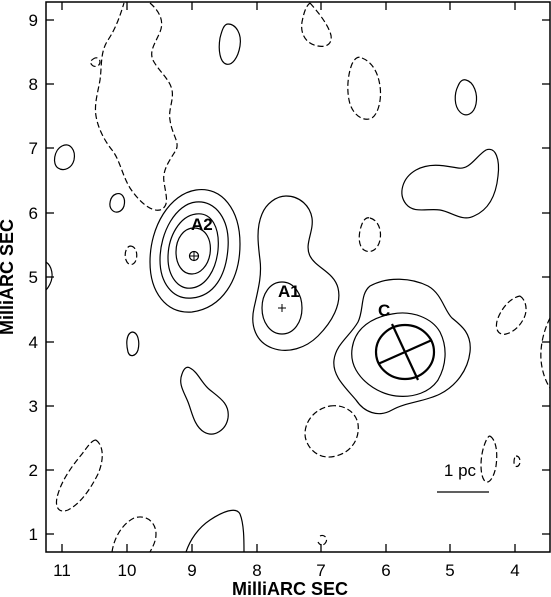 This screenshot has width=551, height=597. What do you see at coordinates (364, 88) in the screenshot?
I see `neg-contour-upper-right` at bounding box center [364, 88].